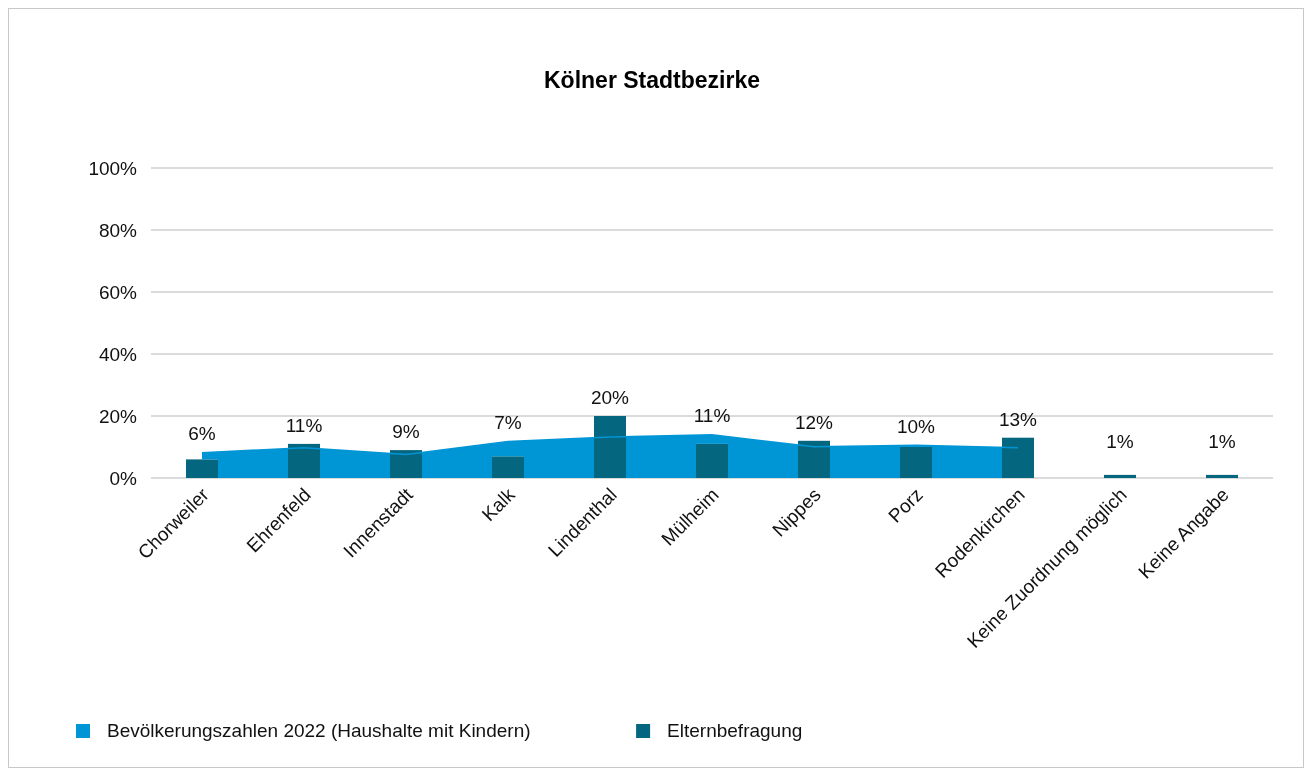 The height and width of the screenshot is (776, 1312). I want to click on y-tick-label: 80%, so click(118, 230).